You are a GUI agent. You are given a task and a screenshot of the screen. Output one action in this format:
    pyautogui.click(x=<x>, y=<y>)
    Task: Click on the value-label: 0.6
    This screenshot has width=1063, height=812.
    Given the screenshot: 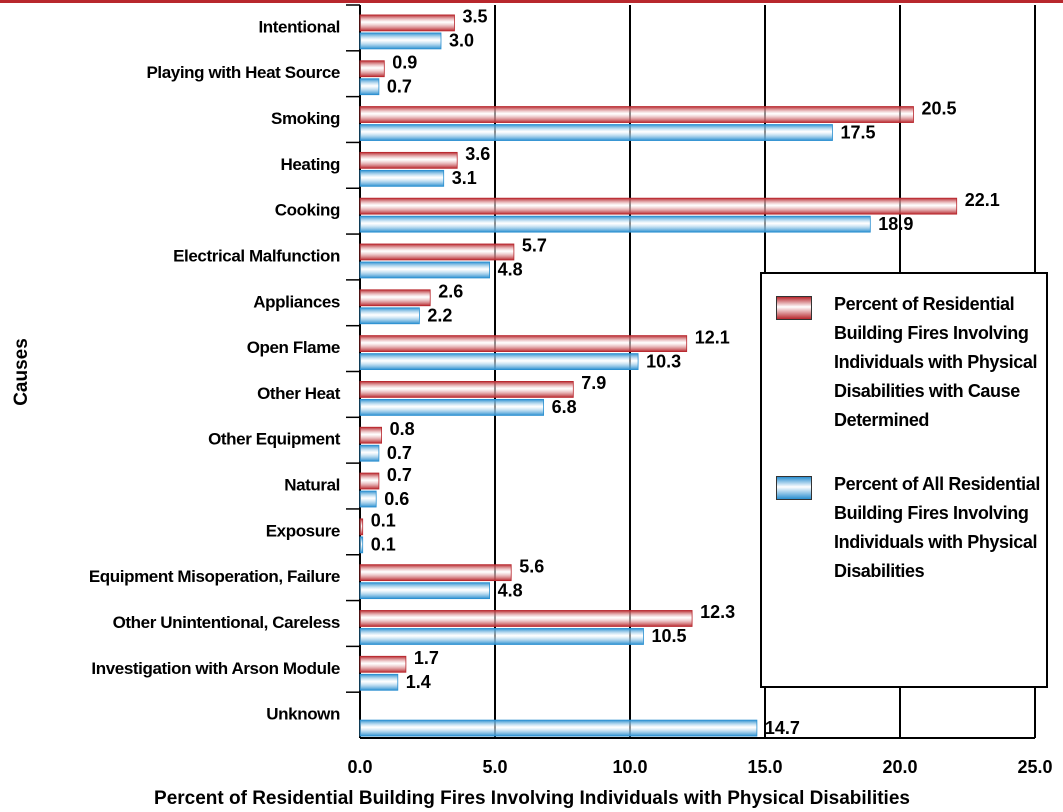 What is the action you would take?
    pyautogui.click(x=396, y=499)
    